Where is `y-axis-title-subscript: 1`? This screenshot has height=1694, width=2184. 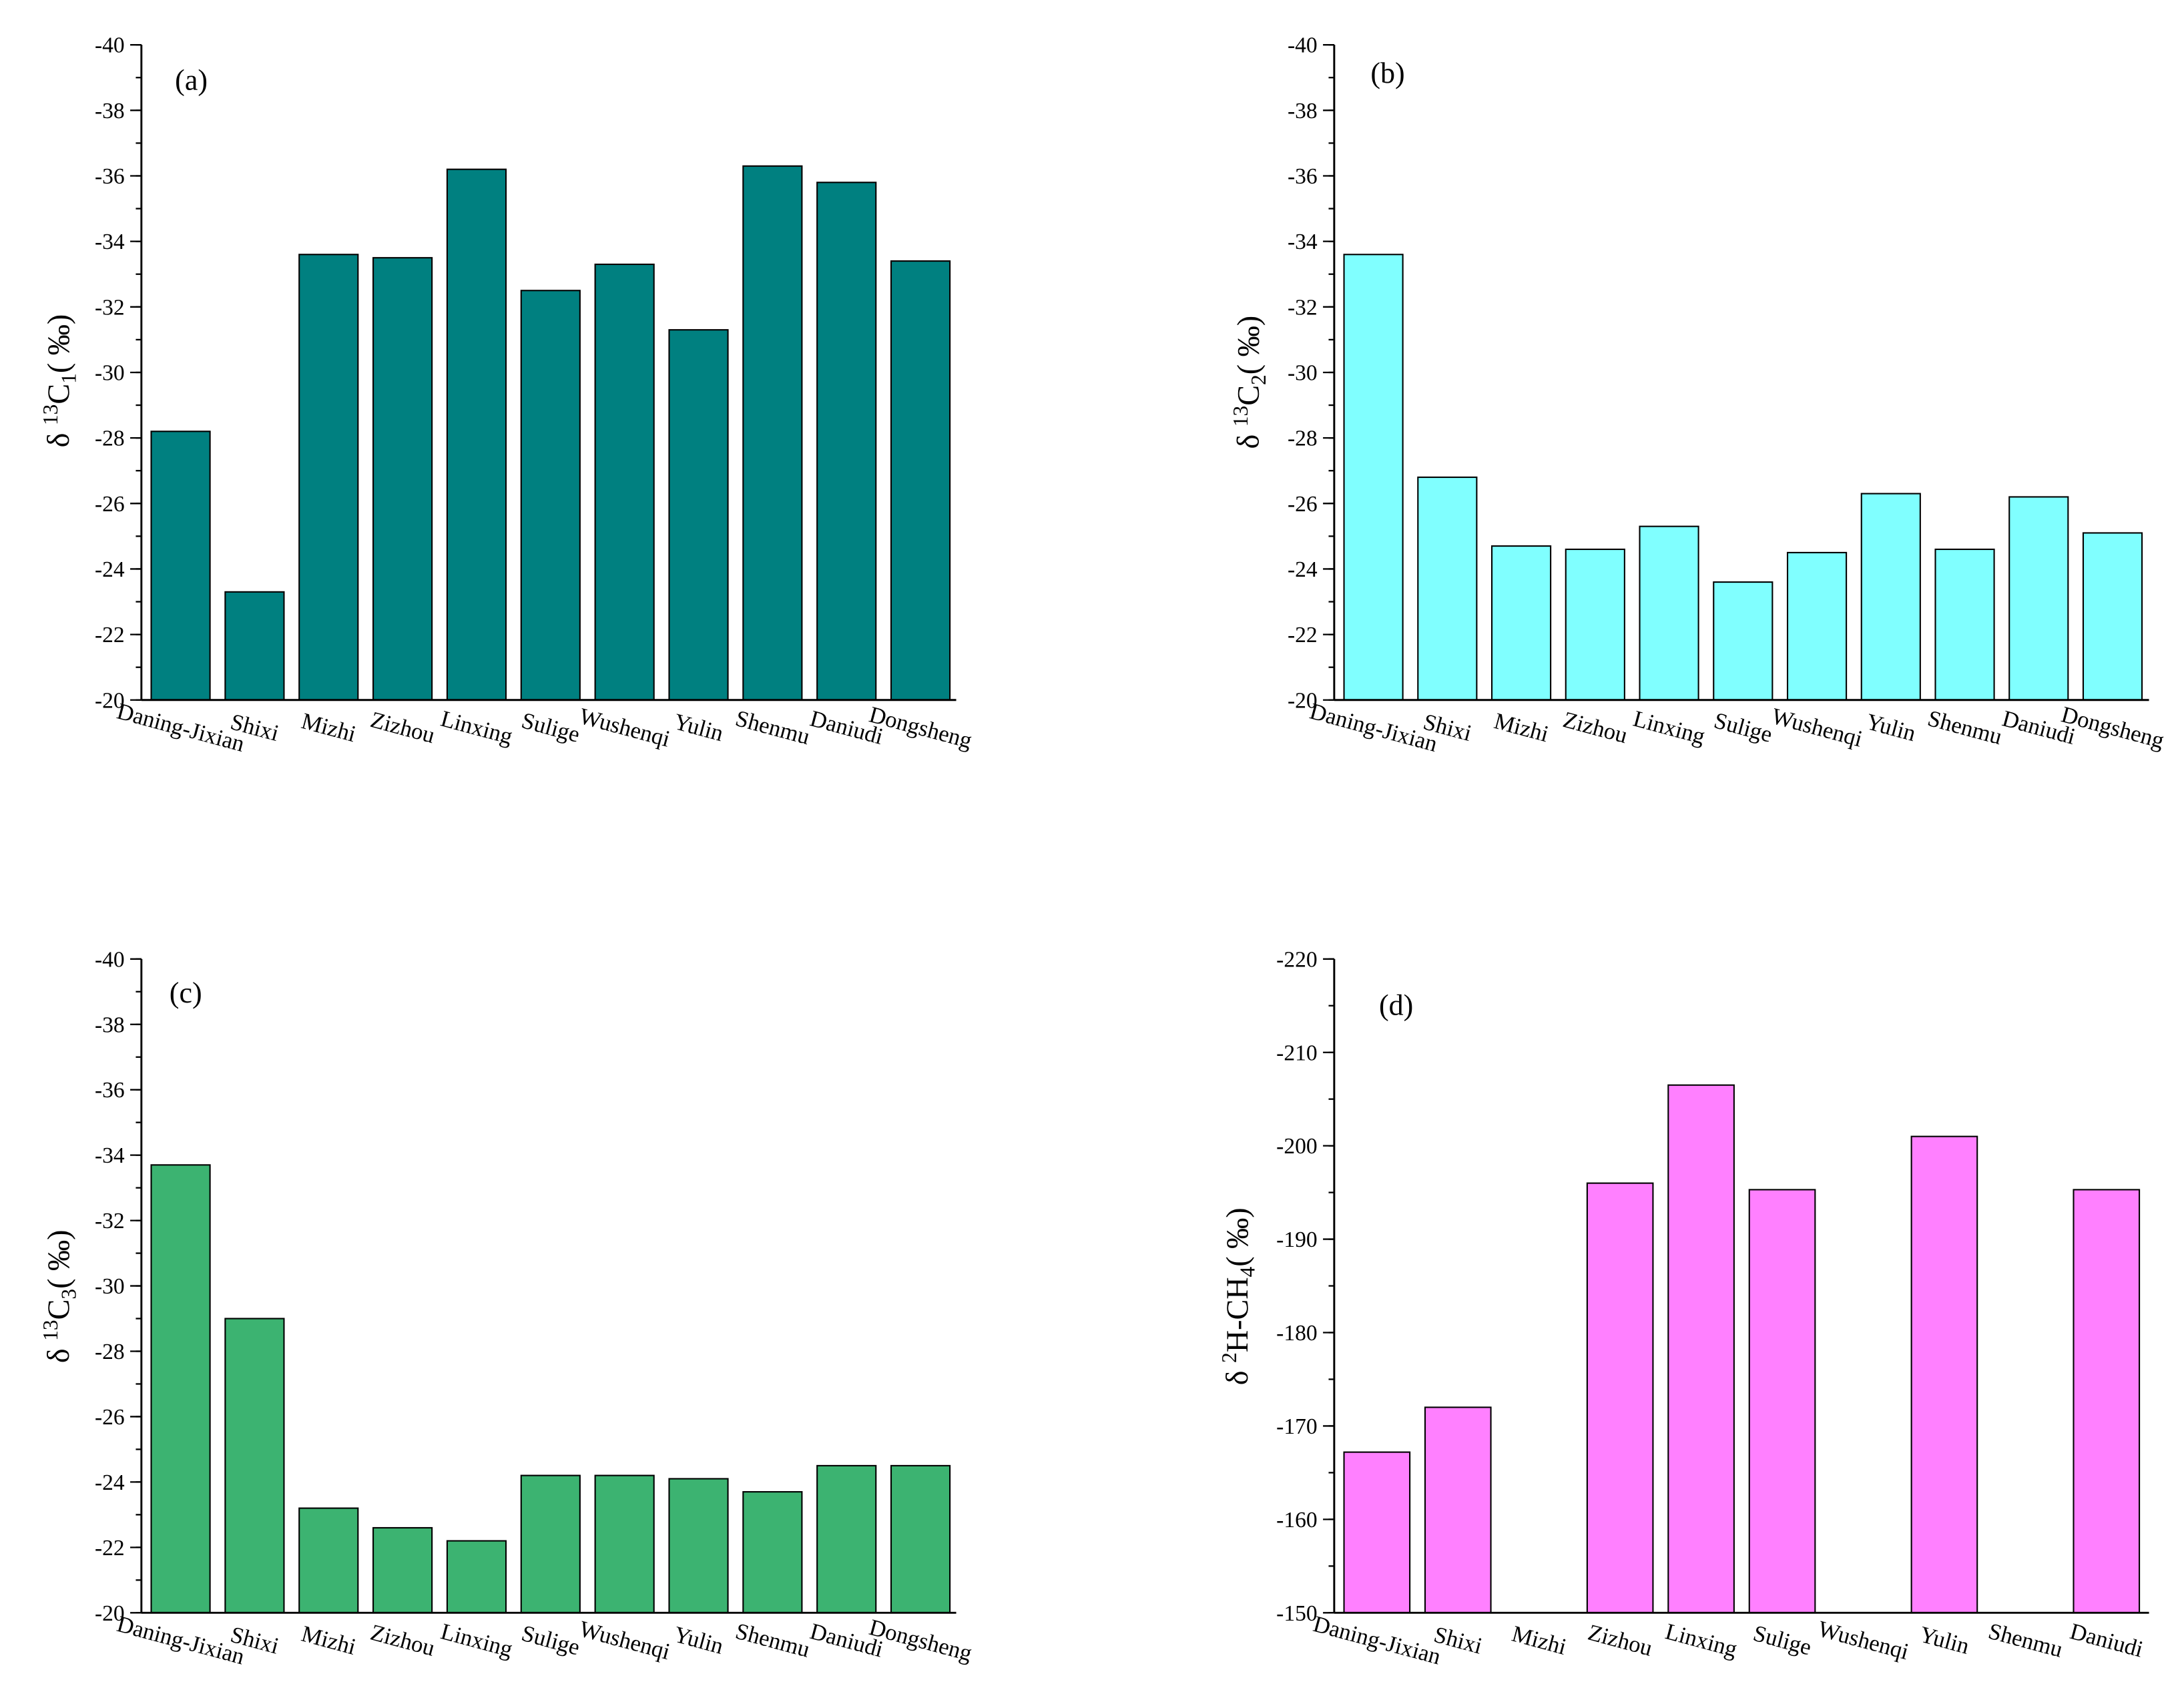
y-axis-title-subscript: 1 is located at coordinates (68, 378).